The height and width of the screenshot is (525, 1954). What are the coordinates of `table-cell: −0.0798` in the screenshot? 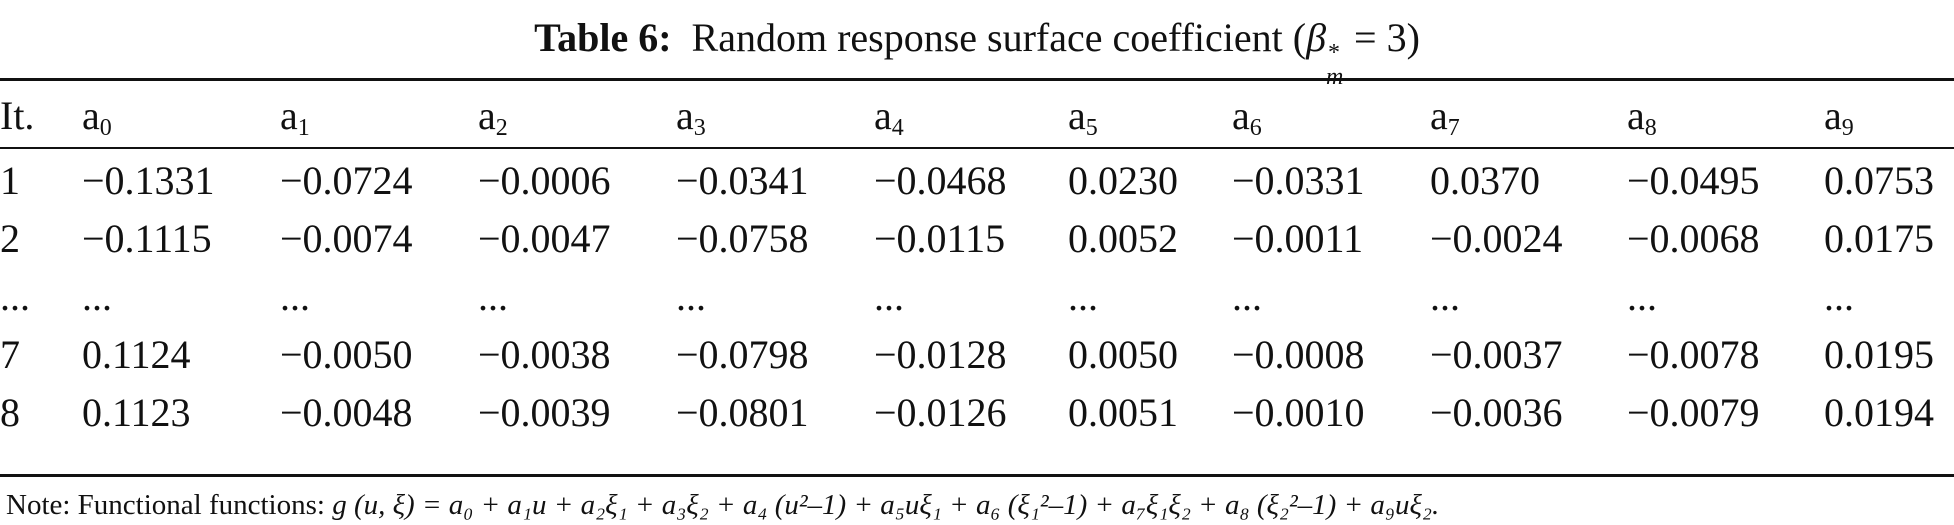 It's located at (742, 354).